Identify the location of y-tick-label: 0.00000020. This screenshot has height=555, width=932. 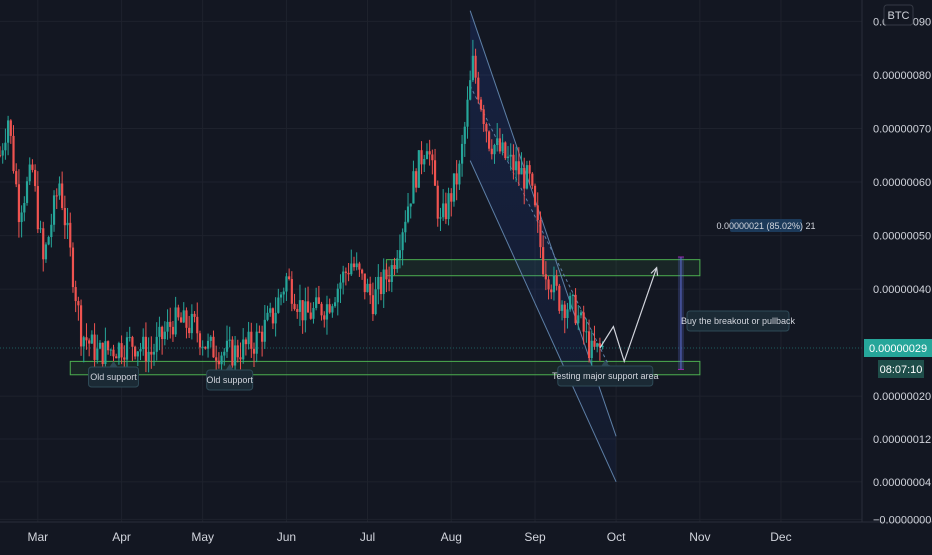
(902, 397).